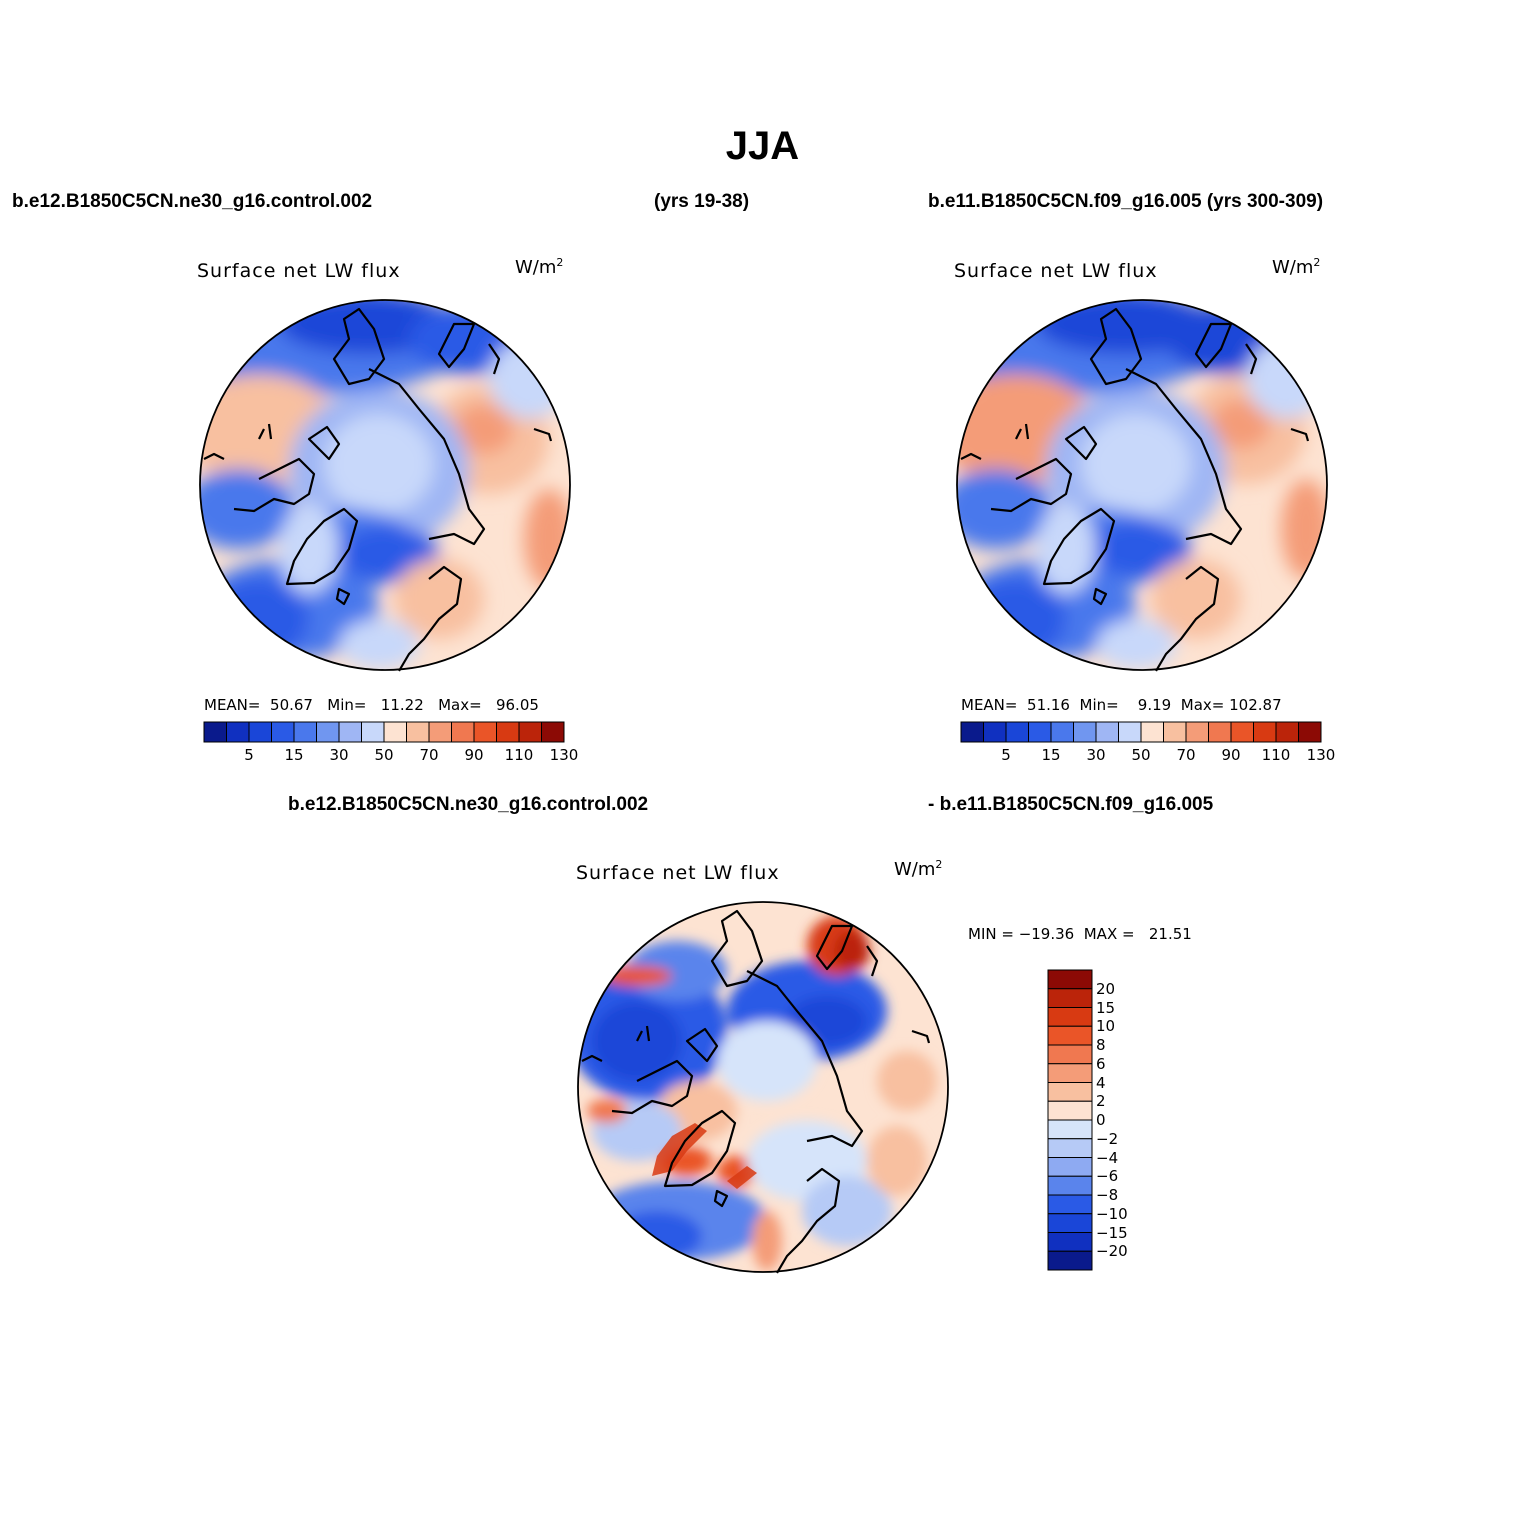  What do you see at coordinates (1101, 1120) in the screenshot?
I see `colorbar-tick-label: 0` at bounding box center [1101, 1120].